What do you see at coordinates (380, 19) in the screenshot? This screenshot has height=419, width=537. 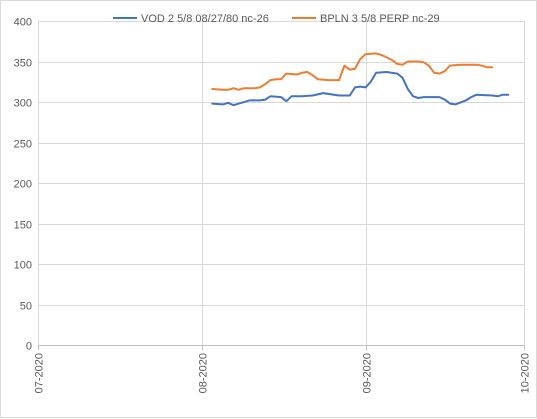 I see `legend-label-2: BPLN 3 5/8 PERP nc-29` at bounding box center [380, 19].